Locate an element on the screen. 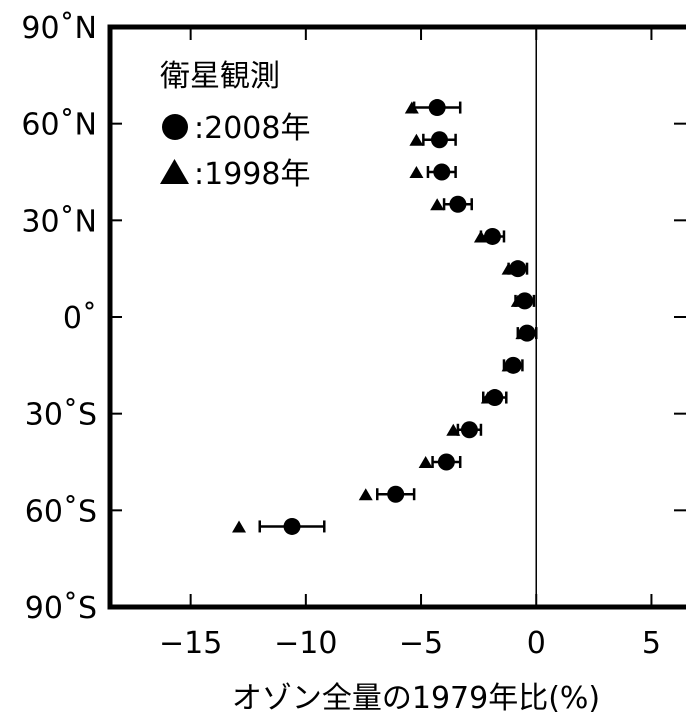 This screenshot has height=718, width=686. x-tick-label: −15 is located at coordinates (190, 643).